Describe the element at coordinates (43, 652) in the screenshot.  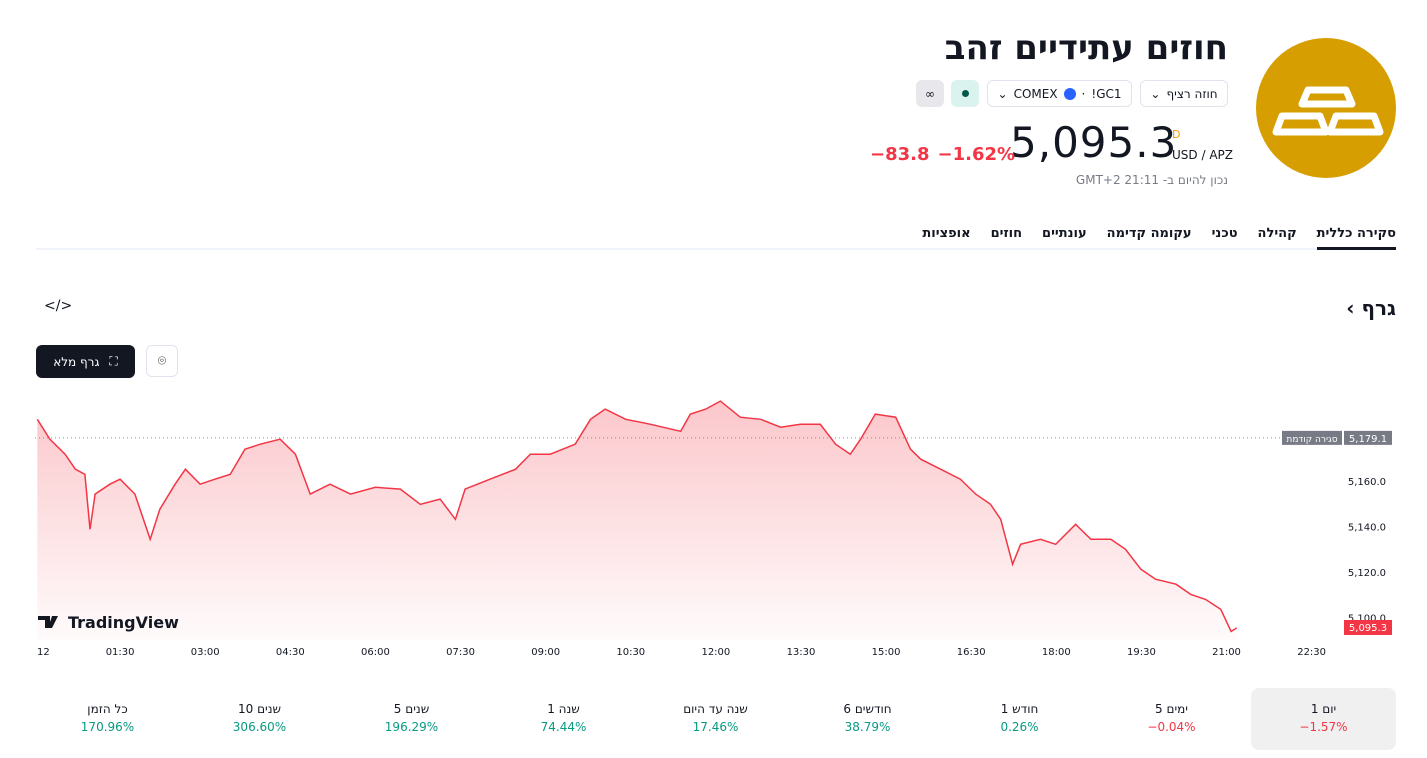
I see `x-tick-label: 12` at that location.